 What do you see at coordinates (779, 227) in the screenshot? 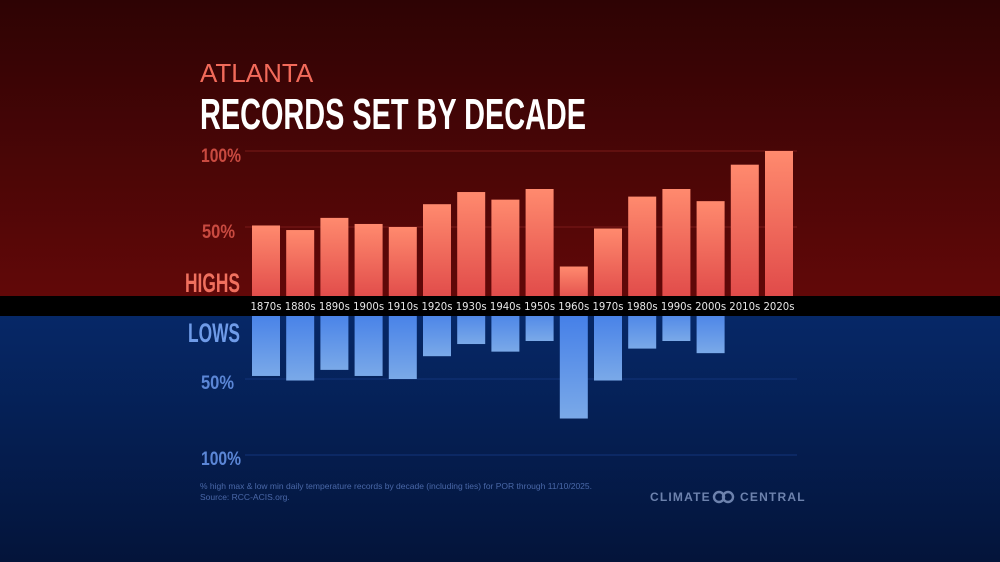
I see `bar-highs-2020s` at bounding box center [779, 227].